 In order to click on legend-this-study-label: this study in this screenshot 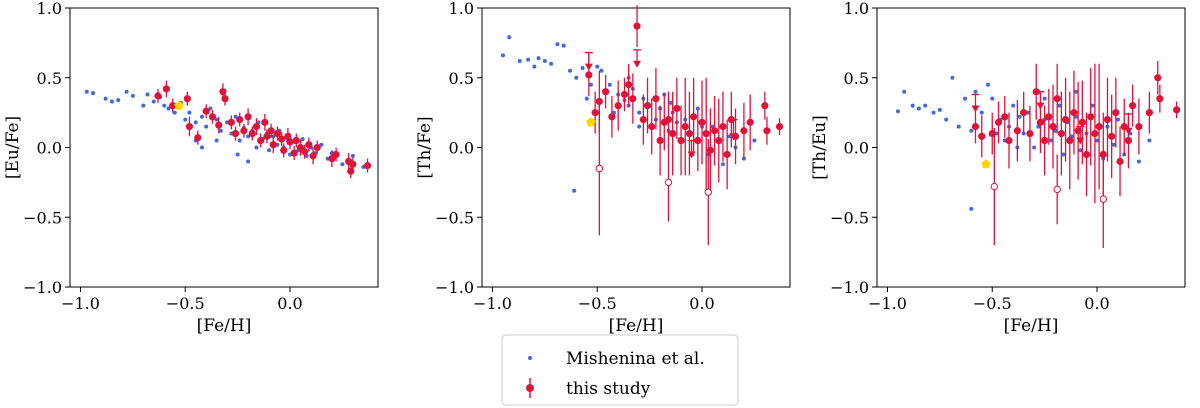, I will do `click(608, 389)`.